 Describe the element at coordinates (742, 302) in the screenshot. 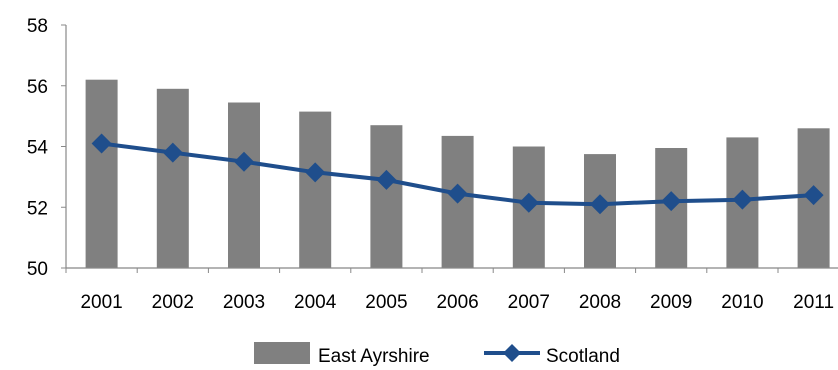

I see `x-tick-label-2010: 2010` at that location.